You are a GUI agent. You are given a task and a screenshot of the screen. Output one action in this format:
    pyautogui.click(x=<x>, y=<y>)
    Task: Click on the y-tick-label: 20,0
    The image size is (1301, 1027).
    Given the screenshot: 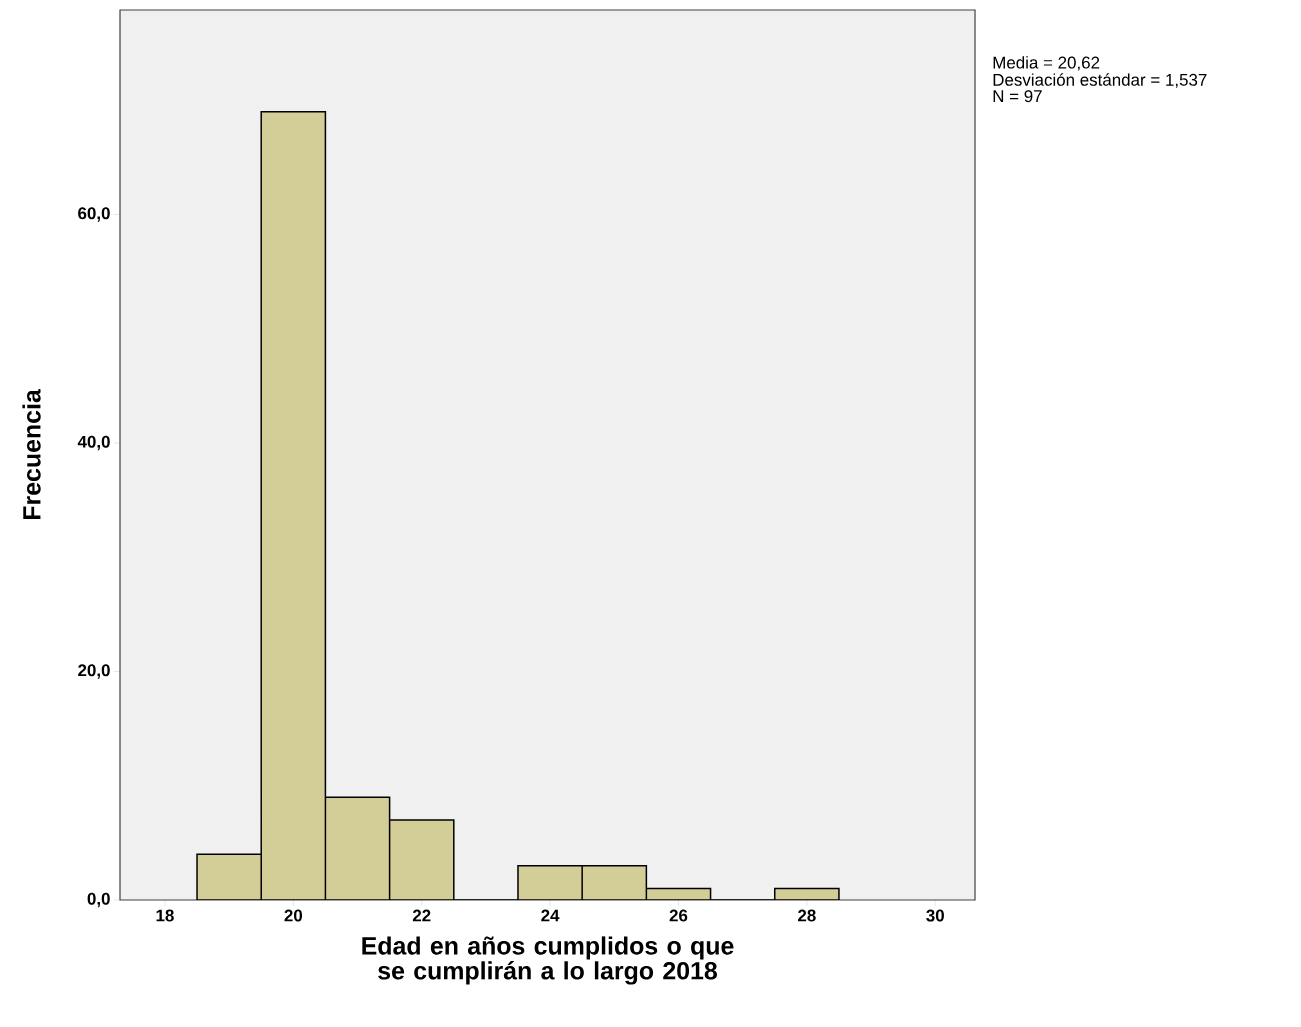 What is the action you would take?
    pyautogui.click(x=94, y=671)
    